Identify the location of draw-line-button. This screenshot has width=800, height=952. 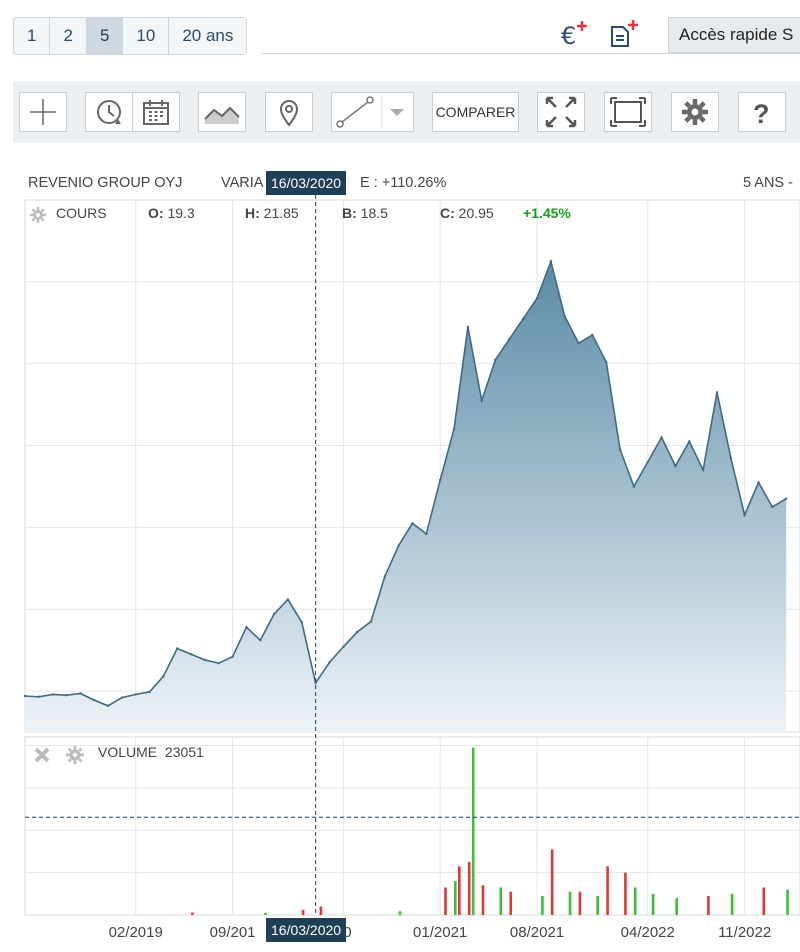
(372, 112).